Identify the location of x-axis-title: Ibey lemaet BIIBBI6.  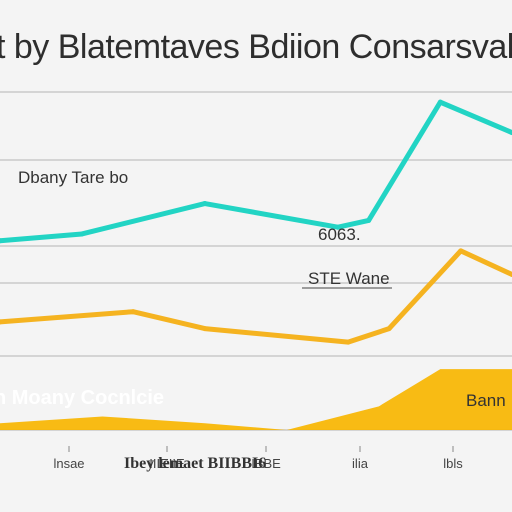
(195, 463).